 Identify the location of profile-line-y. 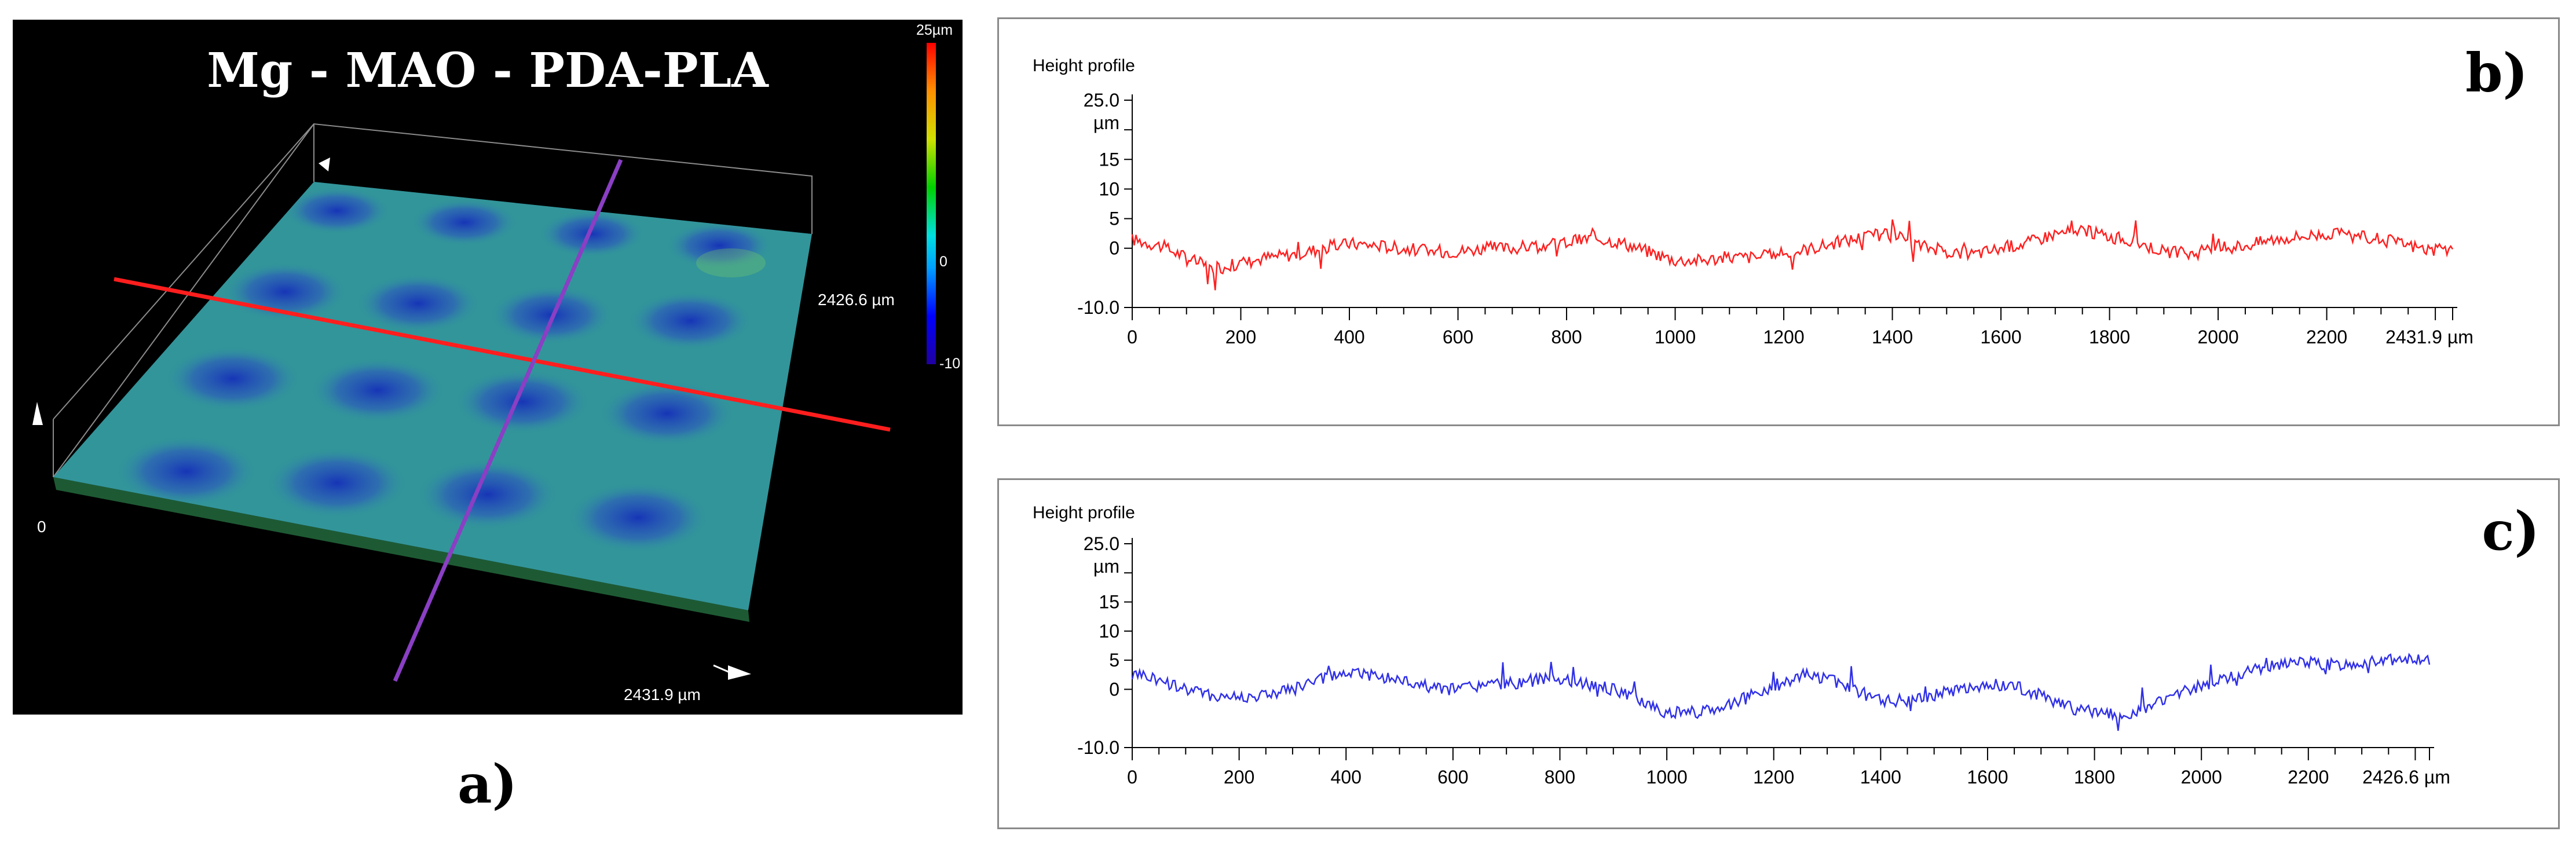
(508, 421).